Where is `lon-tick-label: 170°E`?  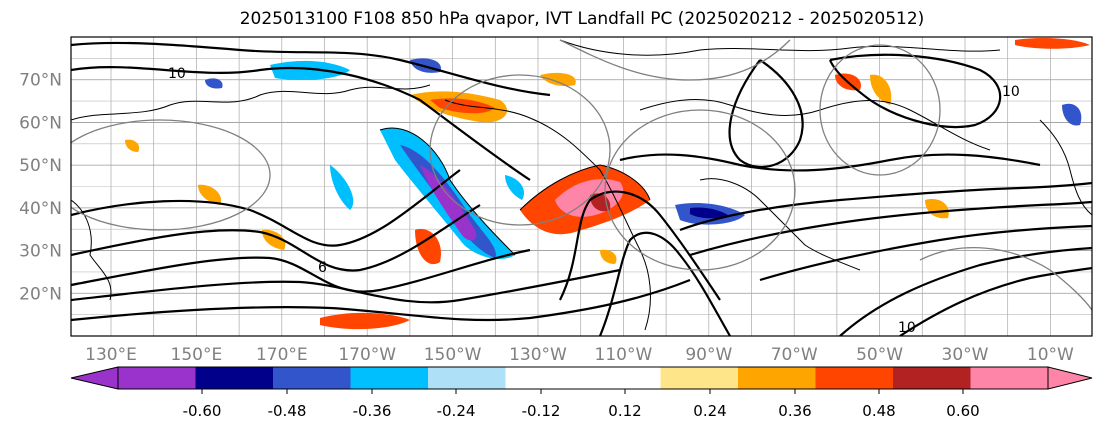
lon-tick-label: 170°E is located at coordinates (282, 355).